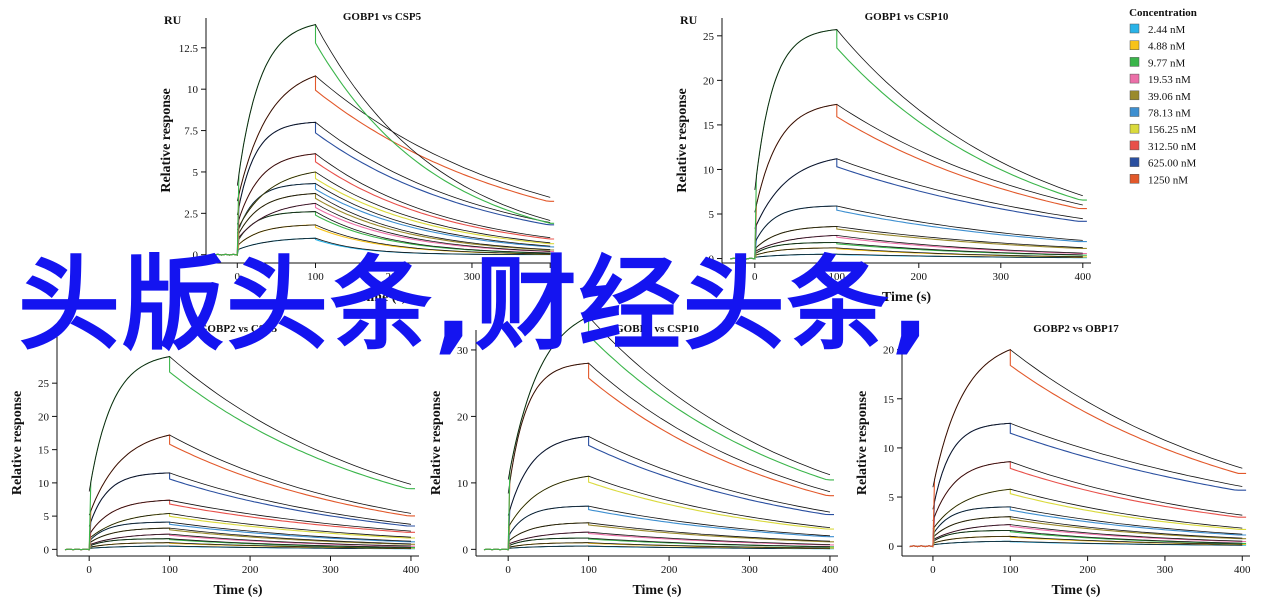 This screenshot has width=1269, height=605. Describe the element at coordinates (1167, 63) in the screenshot. I see `legend-label: 9.77 nM` at that location.